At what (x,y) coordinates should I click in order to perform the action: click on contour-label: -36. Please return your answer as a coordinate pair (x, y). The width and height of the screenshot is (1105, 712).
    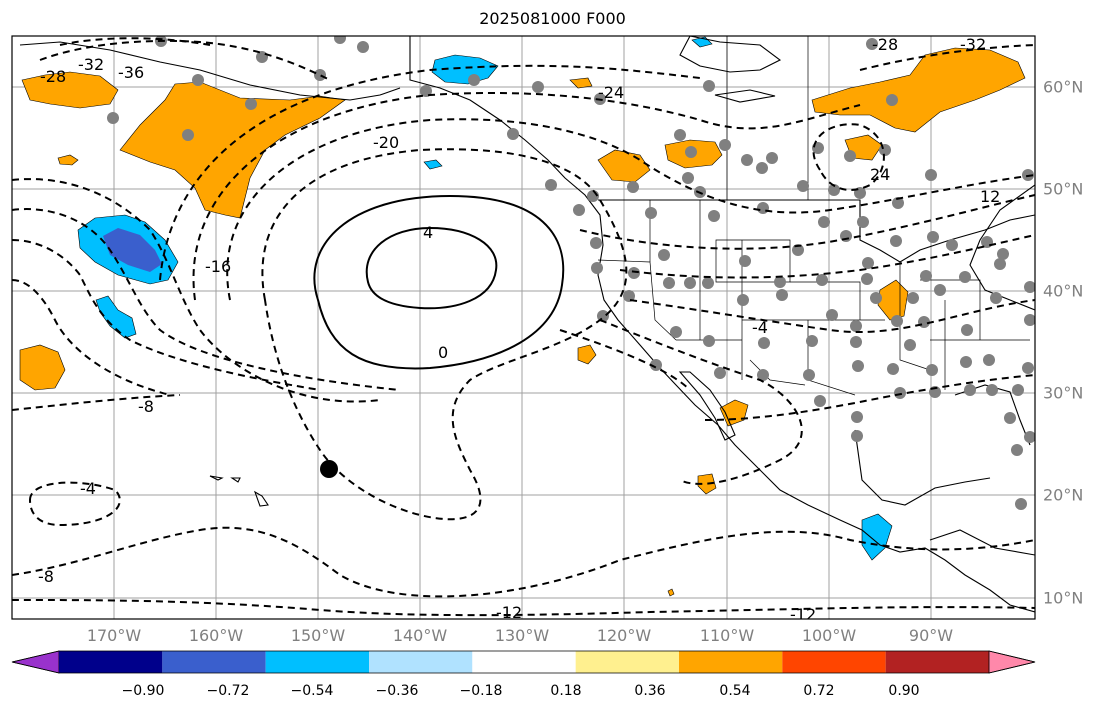
    Looking at the image, I should click on (131, 72).